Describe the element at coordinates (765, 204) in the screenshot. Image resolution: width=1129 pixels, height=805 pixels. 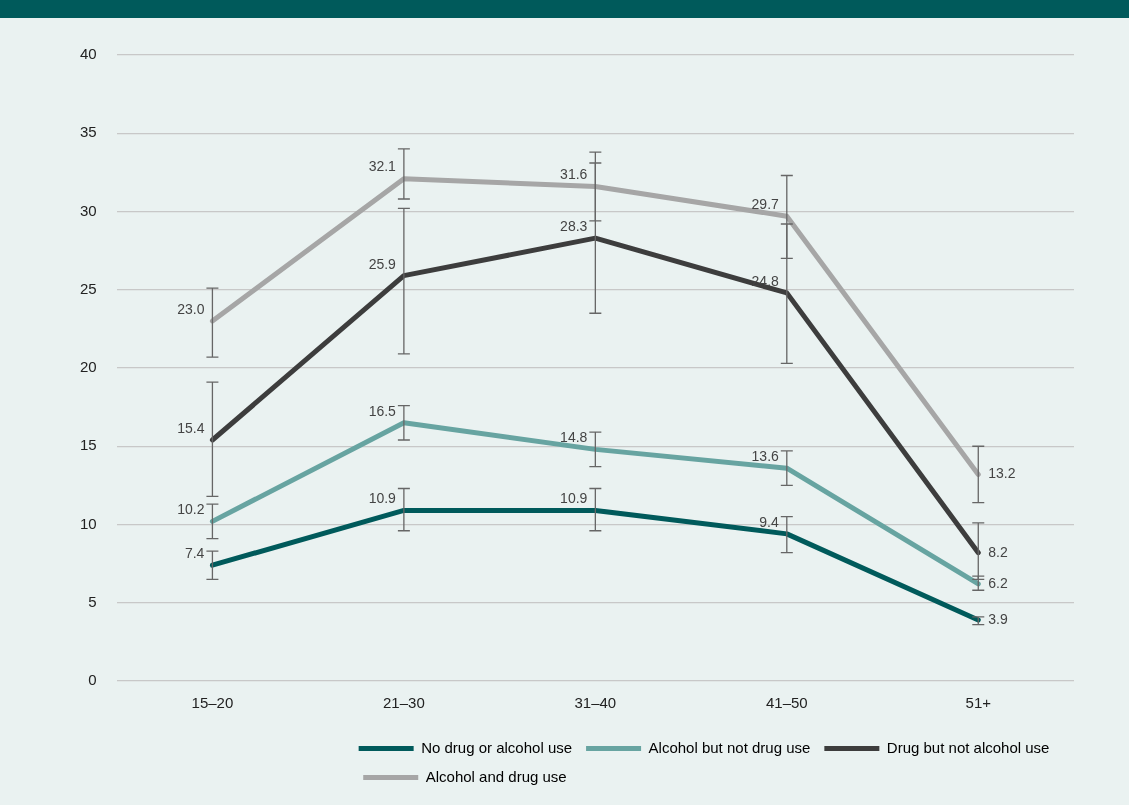
I see `data-label: 29.7` at that location.